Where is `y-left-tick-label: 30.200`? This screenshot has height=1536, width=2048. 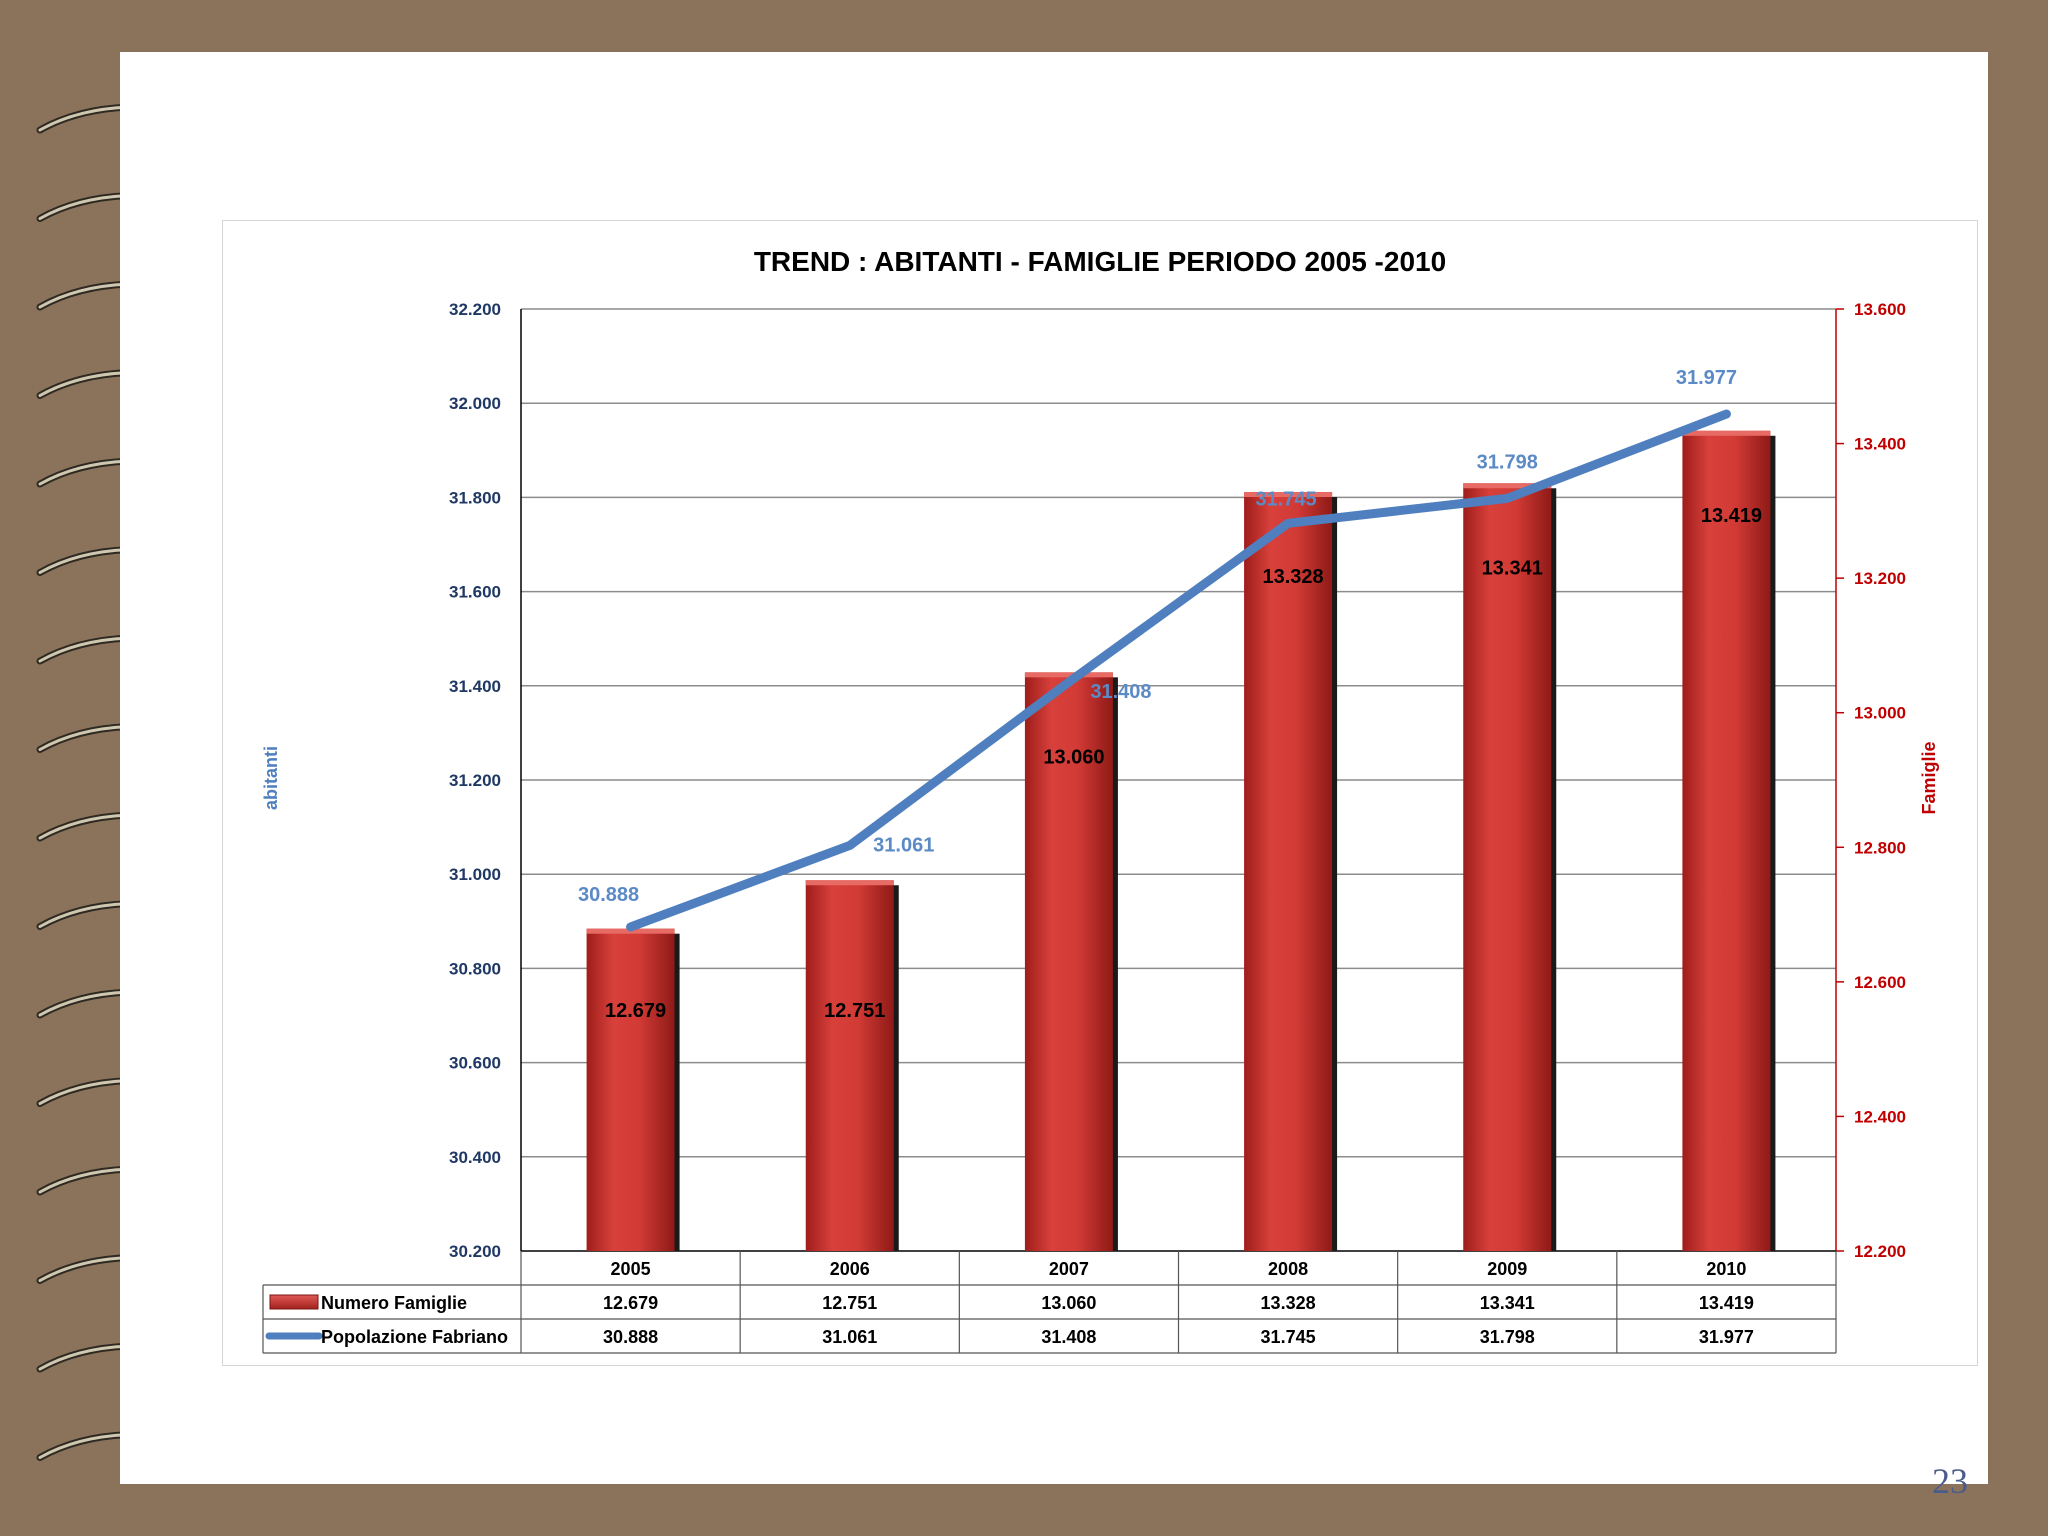
y-left-tick-label: 30.200 is located at coordinates (475, 1251).